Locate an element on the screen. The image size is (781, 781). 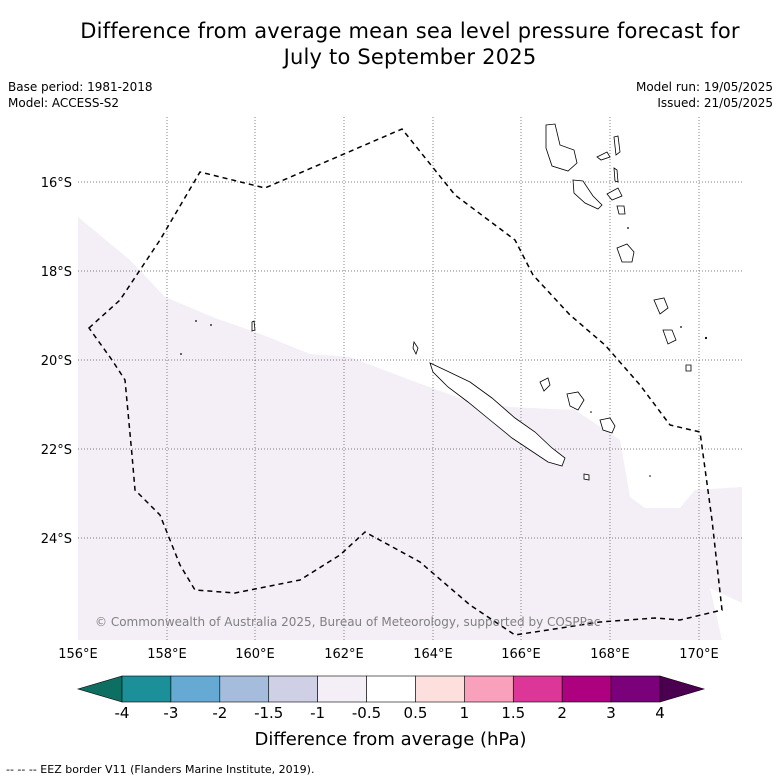
colorbar-tick-labels: -4 -3 -2 -1.5 -1 -0.5 0.5 1 1.5 2 3 4 is located at coordinates (390, 715).